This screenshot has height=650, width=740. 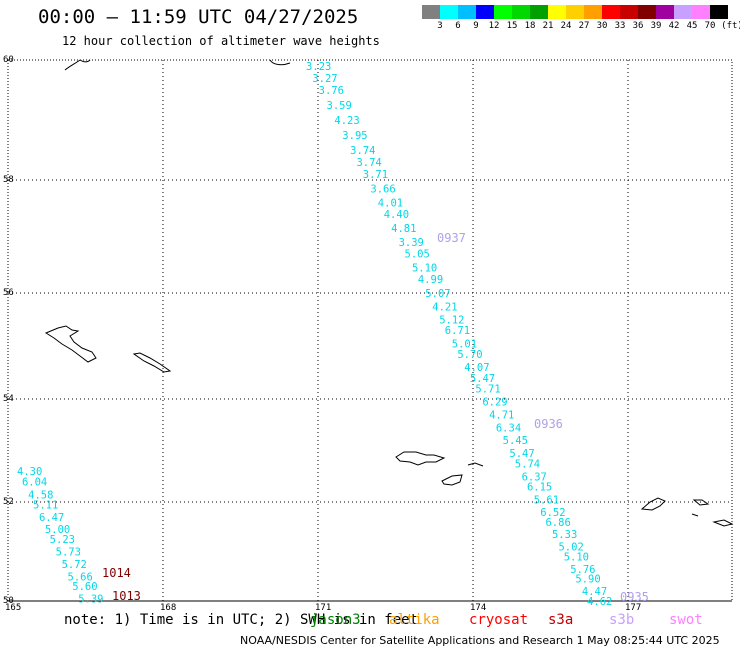 I want to click on wave-height-value: 6.47, so click(x=51, y=518).